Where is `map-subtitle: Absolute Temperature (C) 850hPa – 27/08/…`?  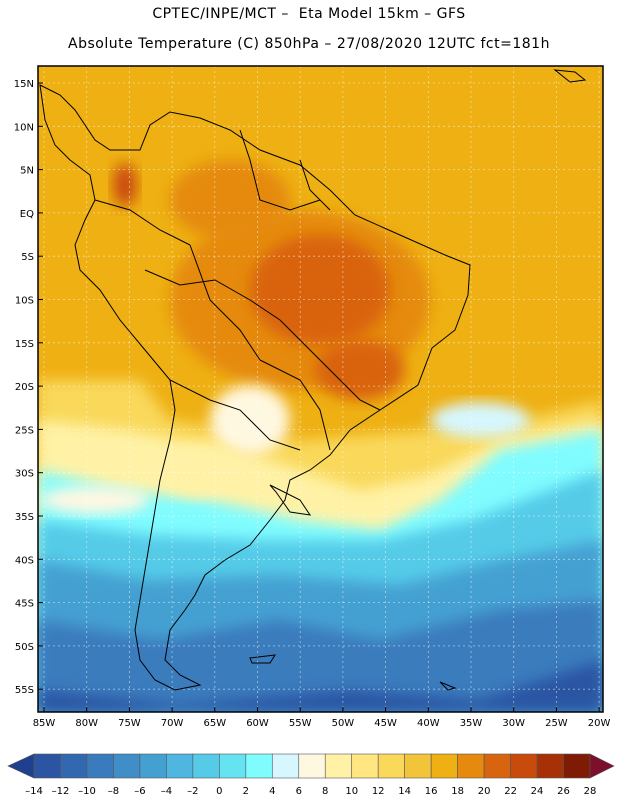 map-subtitle: Absolute Temperature (C) 850hPa – 27/08/… is located at coordinates (309, 44).